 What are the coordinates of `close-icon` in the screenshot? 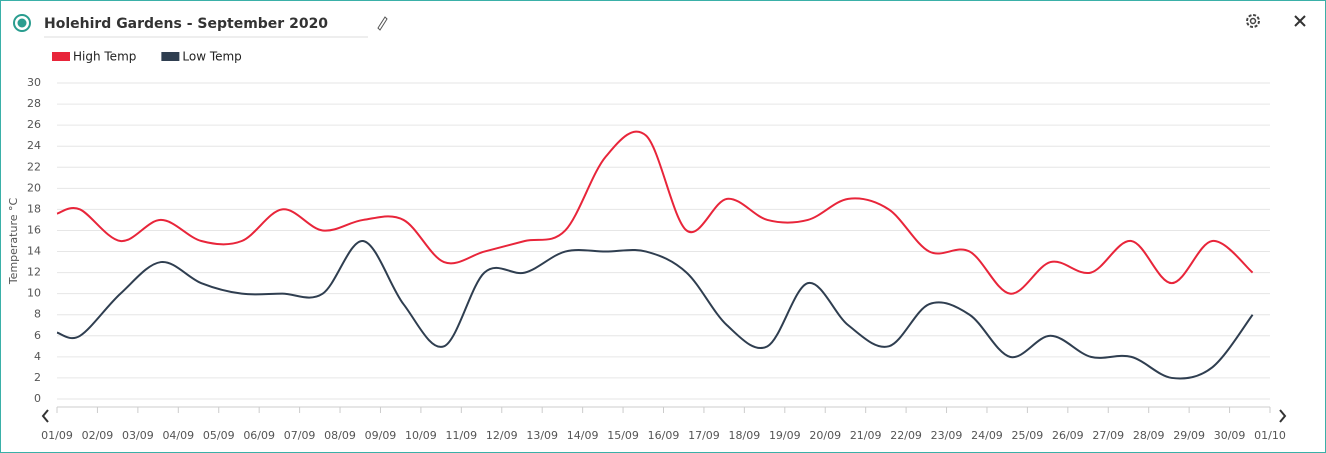 It's located at (1300, 21).